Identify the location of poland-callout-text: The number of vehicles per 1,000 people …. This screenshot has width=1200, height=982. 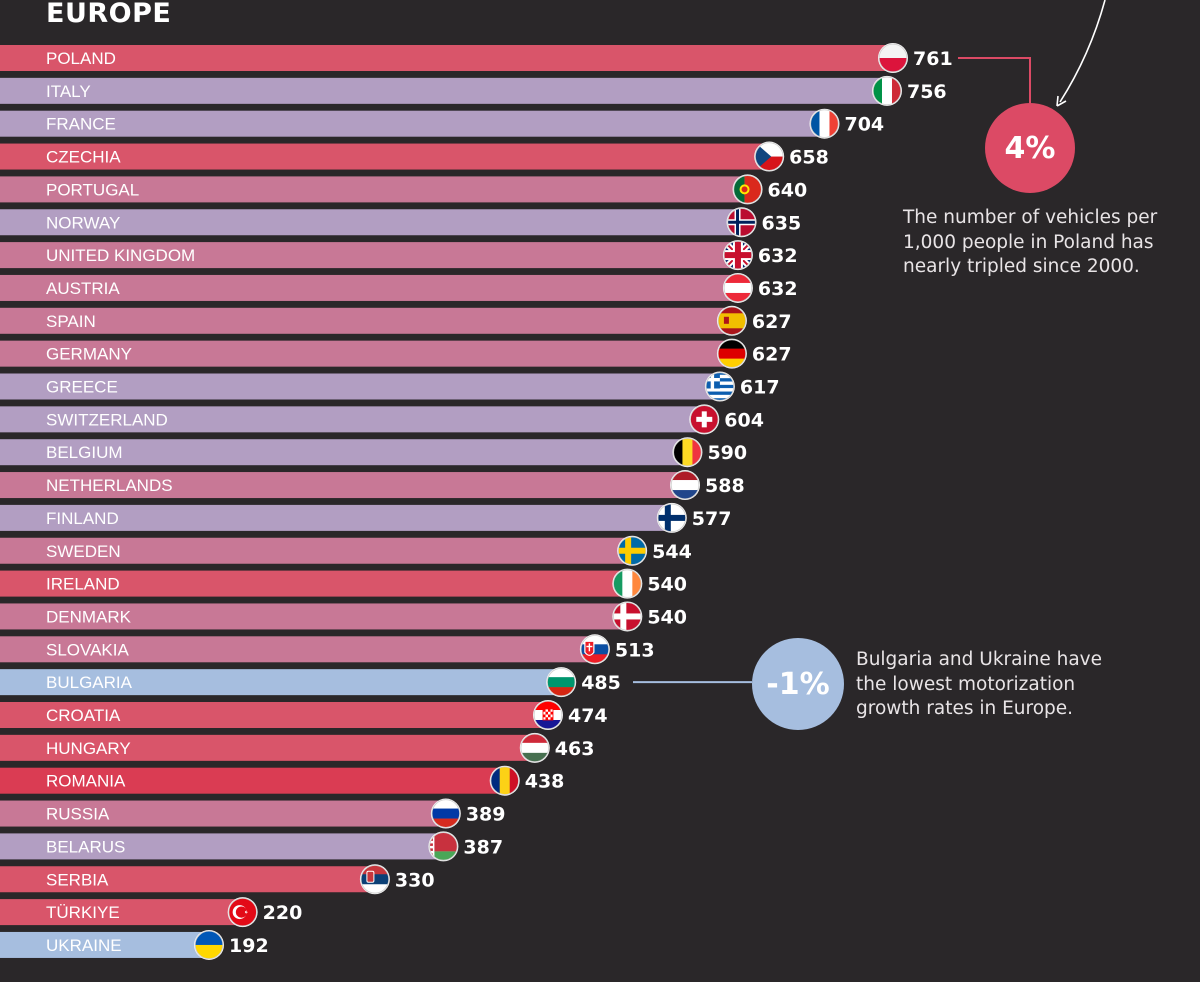
(1048, 243).